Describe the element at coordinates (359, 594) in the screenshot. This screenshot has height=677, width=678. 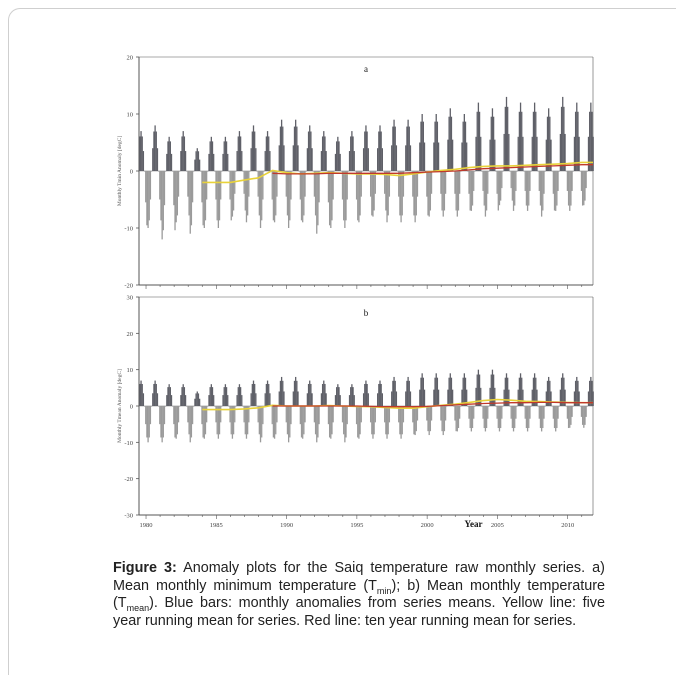
I see `caption-text-2: ); b) Mean monthly temperature (T` at that location.